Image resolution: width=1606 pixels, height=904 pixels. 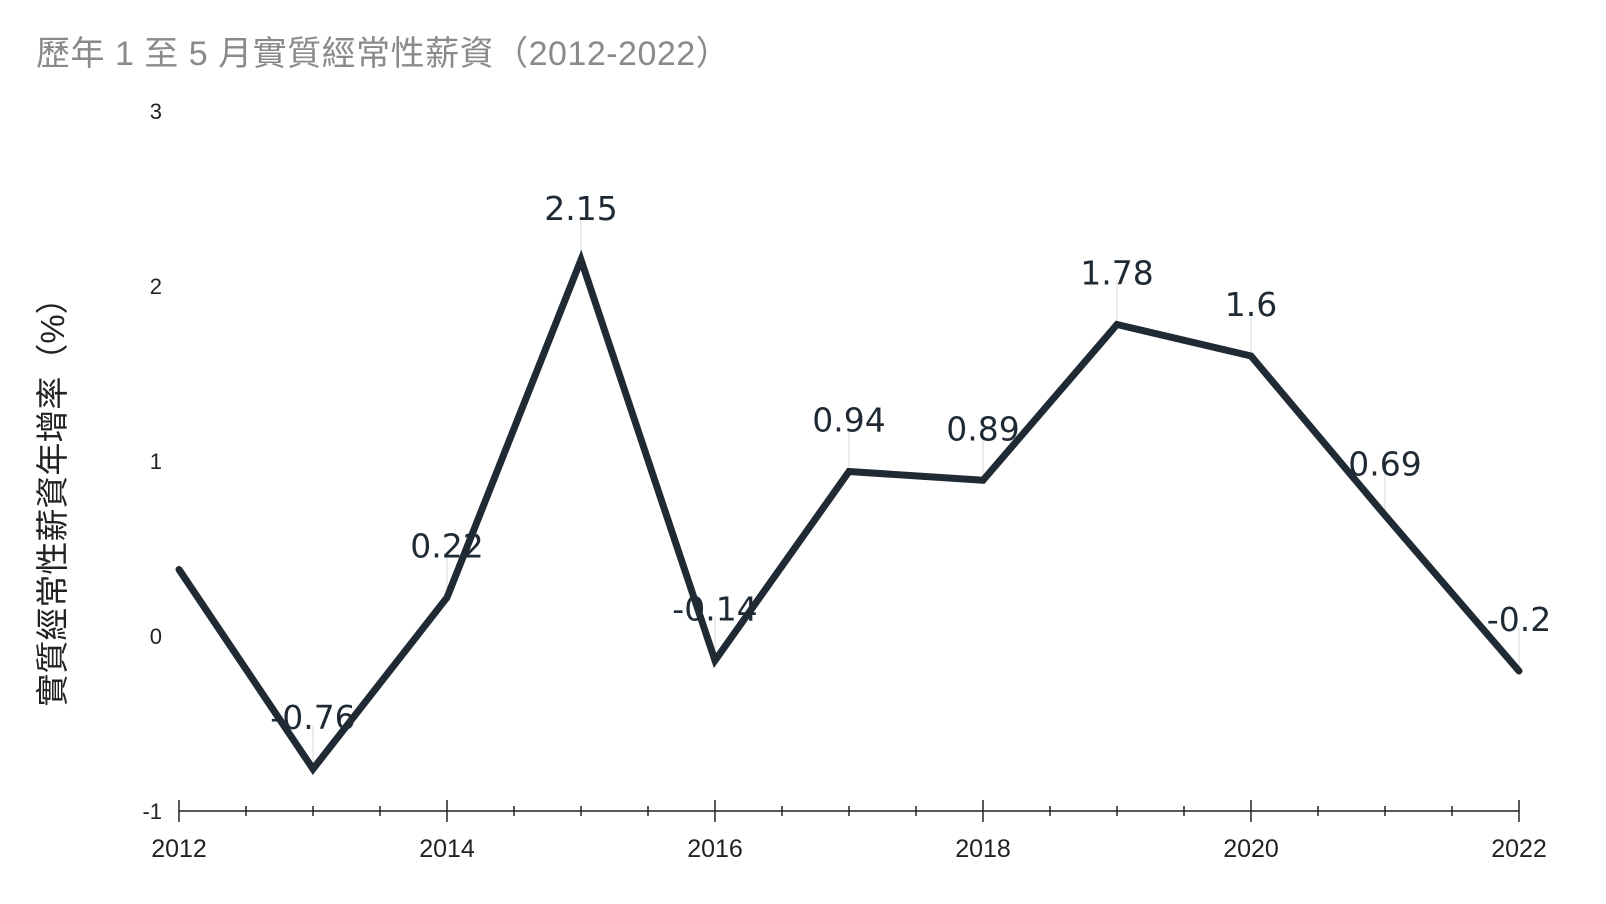 I want to click on y-tick-label: 0, so click(x=156, y=636).